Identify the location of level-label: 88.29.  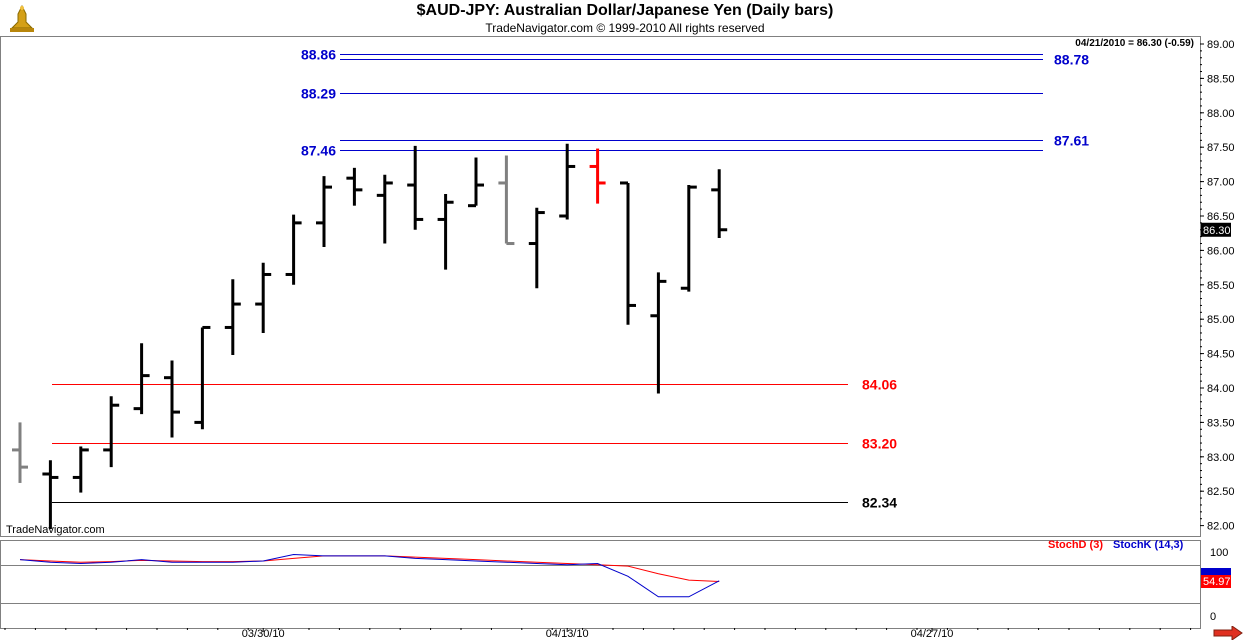
(318, 94).